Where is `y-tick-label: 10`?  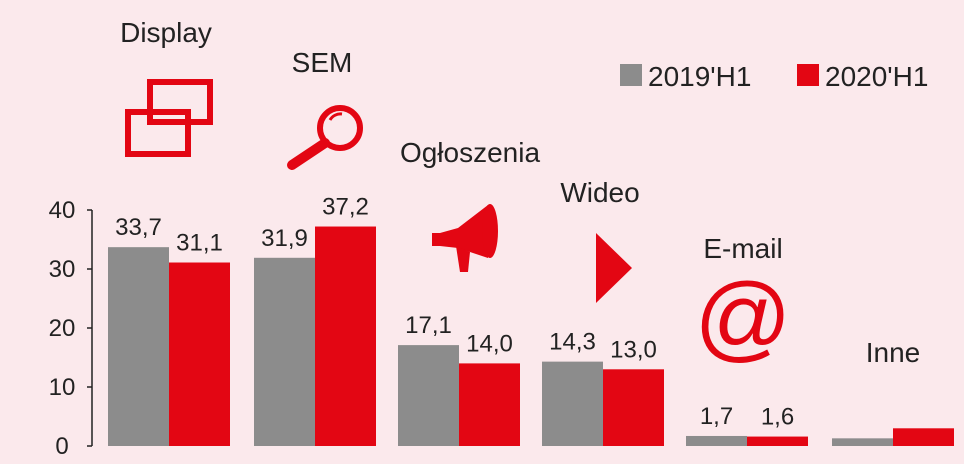 y-tick-label: 10 is located at coordinates (62, 387).